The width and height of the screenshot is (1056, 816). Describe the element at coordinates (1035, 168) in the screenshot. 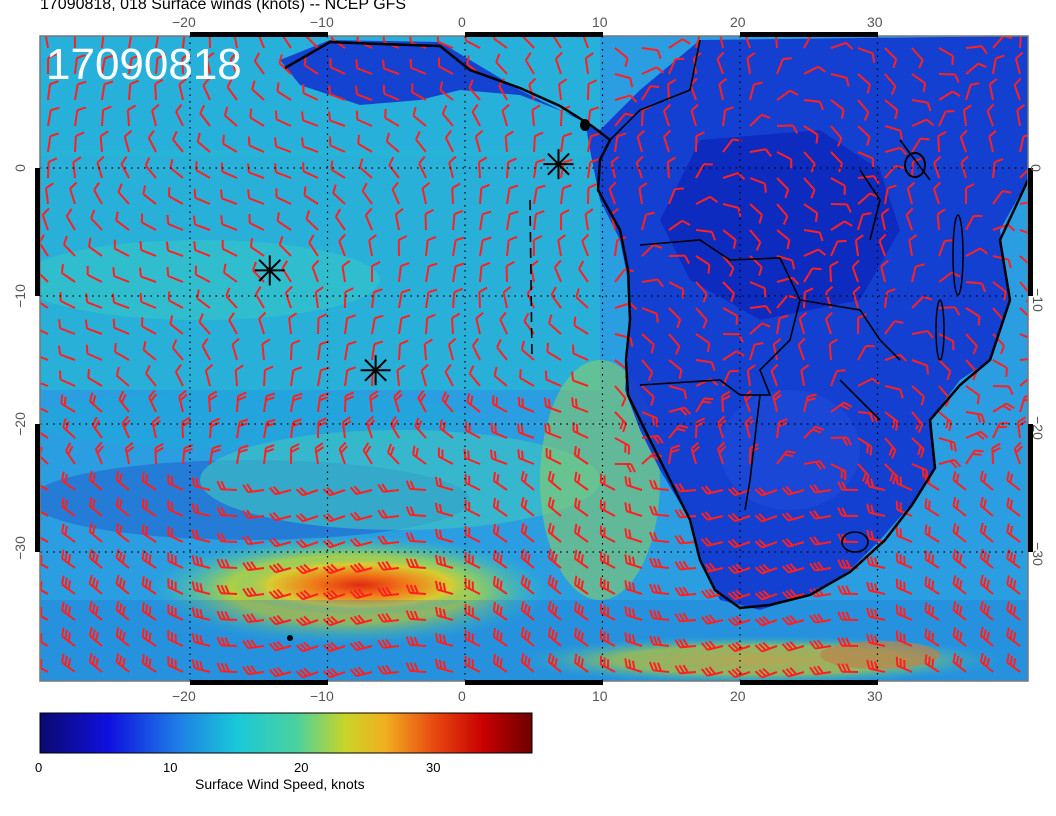

I see `lat-tick-right: 0` at that location.